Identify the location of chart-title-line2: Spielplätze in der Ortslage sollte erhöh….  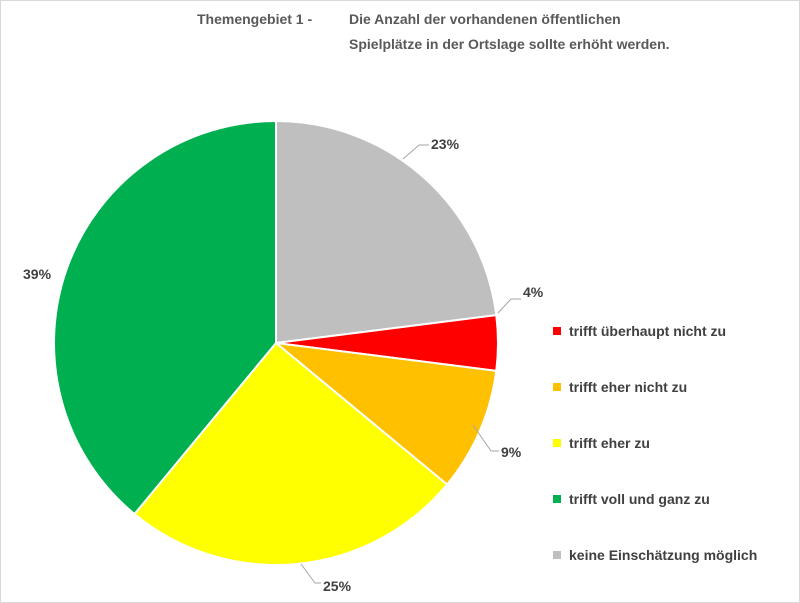
(509, 44).